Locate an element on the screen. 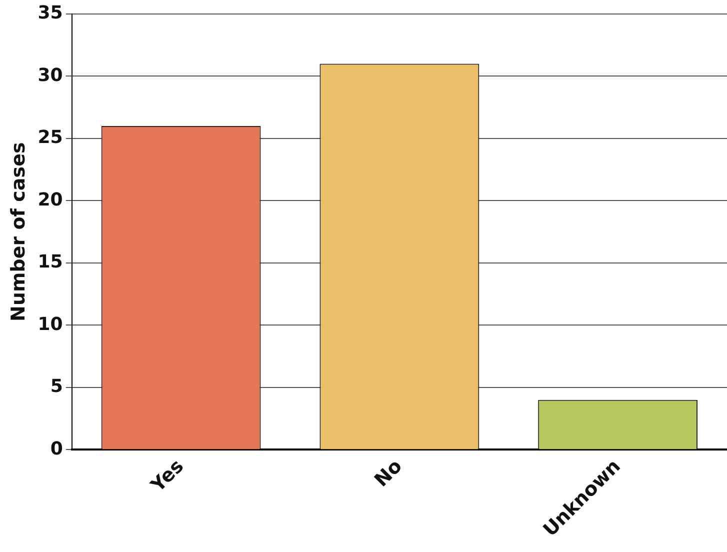 This screenshot has height=552, width=727. y-tick-label: 15 is located at coordinates (50, 262).